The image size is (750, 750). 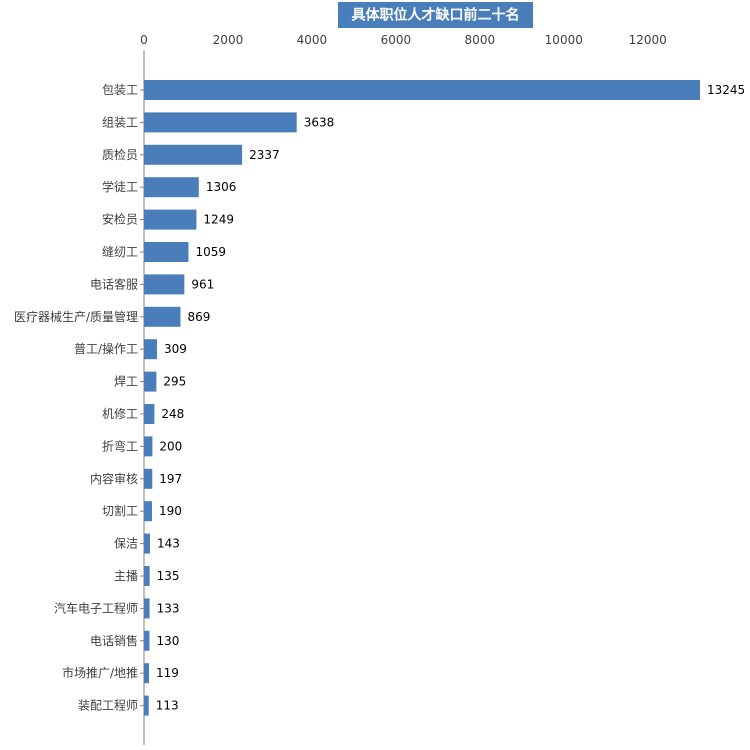 I want to click on value-label: 200, so click(x=170, y=446).